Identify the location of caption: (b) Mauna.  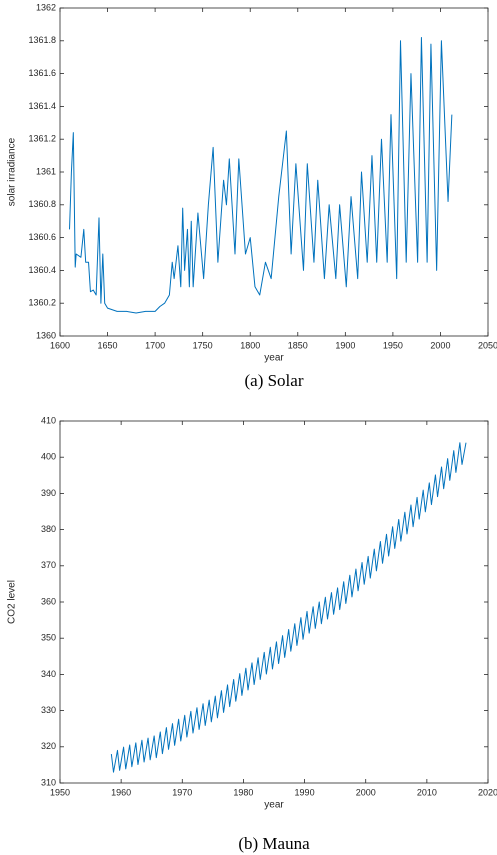
(274, 843).